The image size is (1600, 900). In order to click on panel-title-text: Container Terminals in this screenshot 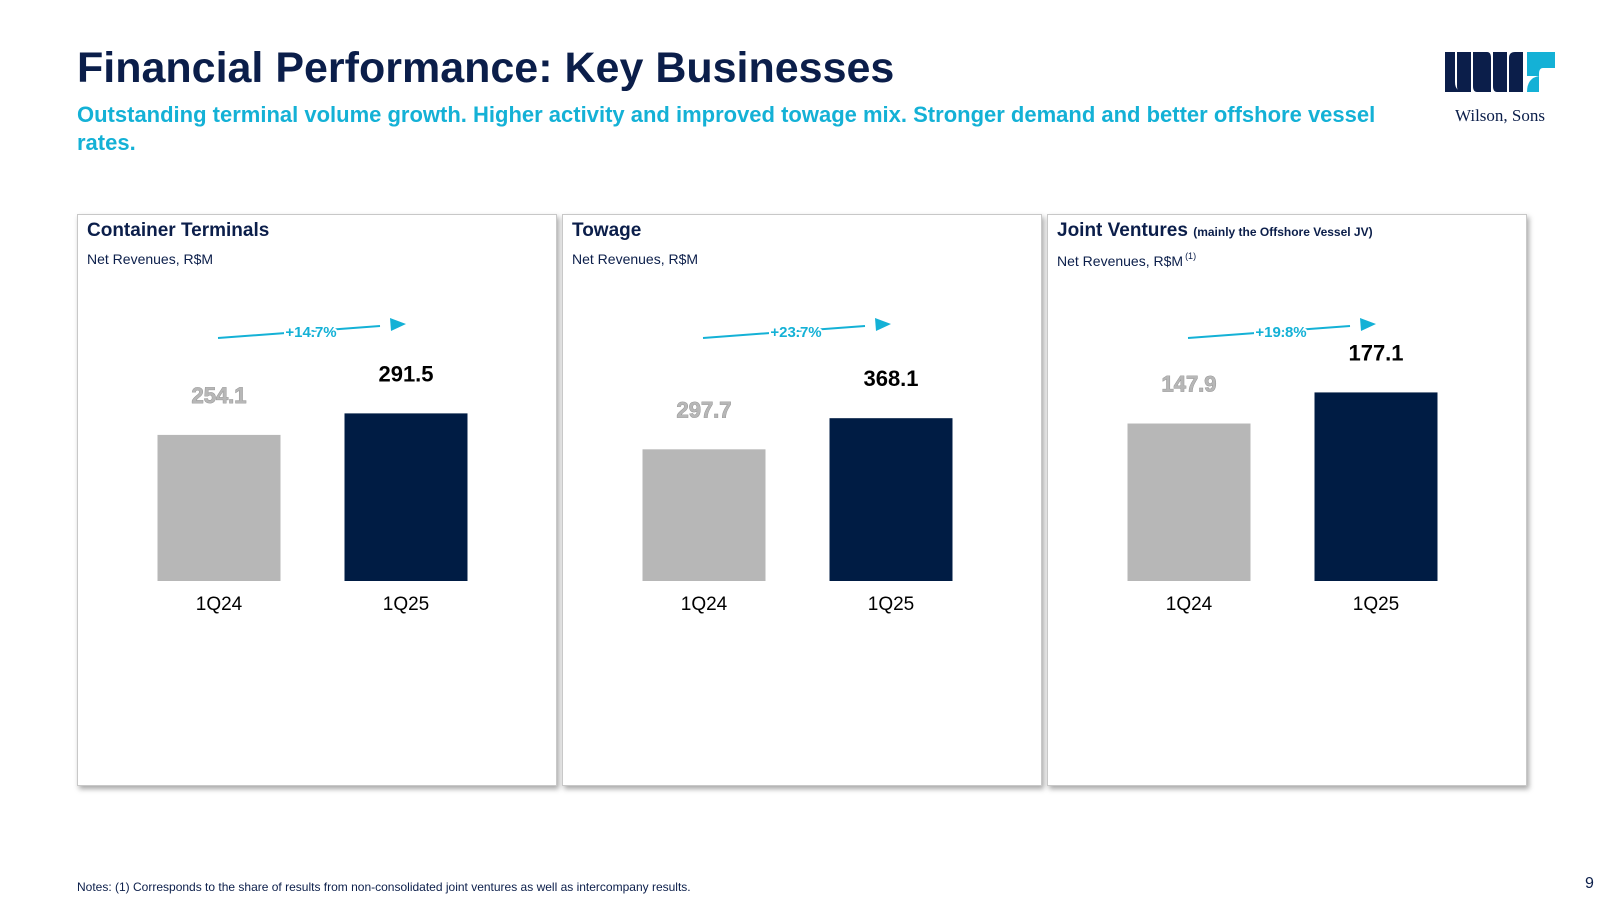, I will do `click(178, 230)`.